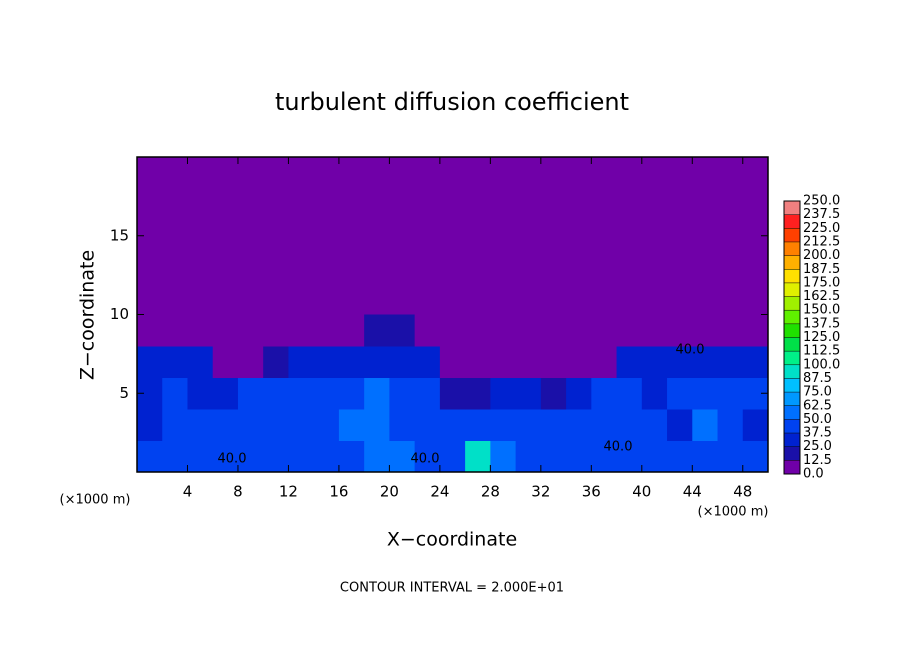 This screenshot has height=654, width=904. I want to click on colorbar-label: 50.0, so click(817, 419).